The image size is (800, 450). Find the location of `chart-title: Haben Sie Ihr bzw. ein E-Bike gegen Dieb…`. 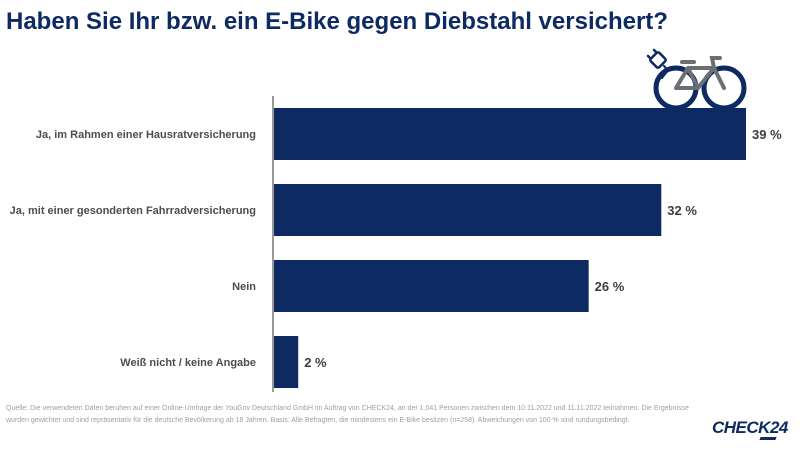

chart-title: Haben Sie Ihr bzw. ein E-Bike gegen Dieb… is located at coordinates (337, 21).